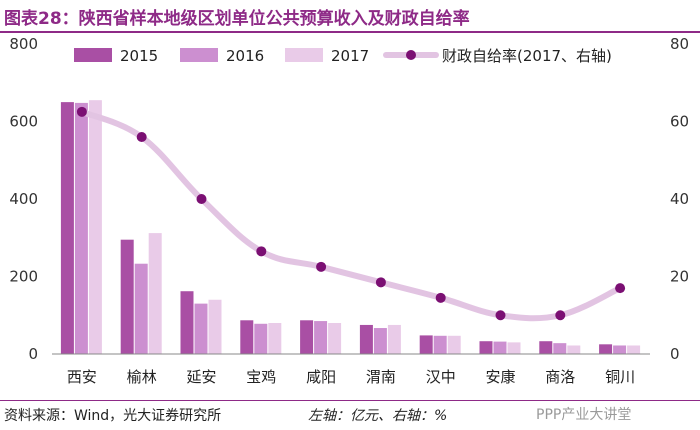  I want to click on legend-label: 2016, so click(245, 56).